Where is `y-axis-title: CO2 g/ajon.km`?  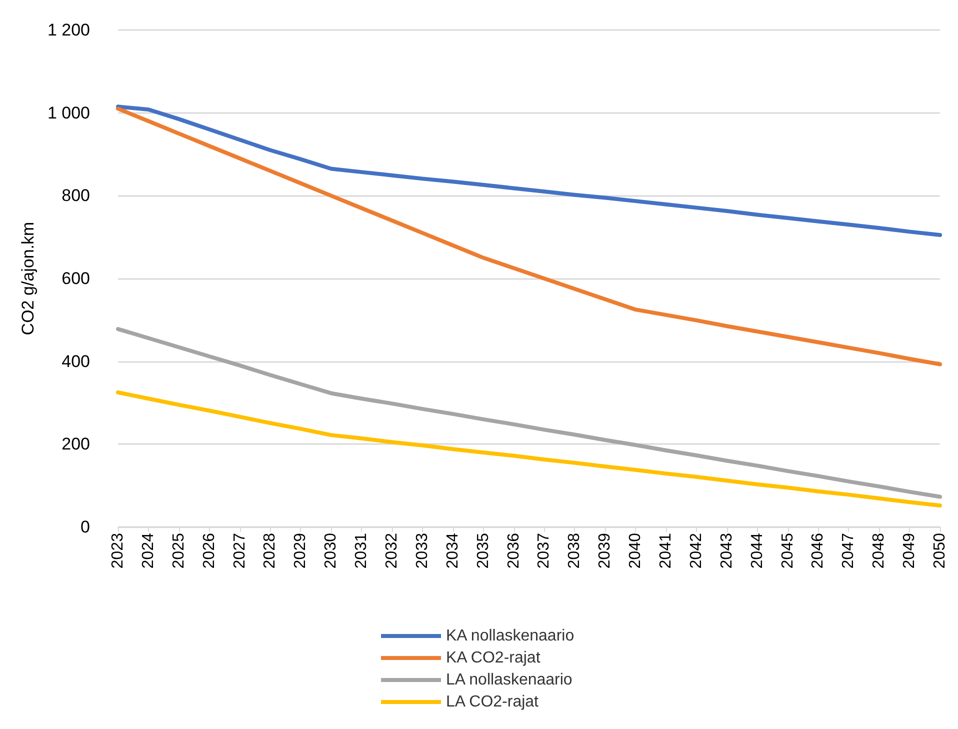
y-axis-title: CO2 g/ajon.km is located at coordinates (28, 279).